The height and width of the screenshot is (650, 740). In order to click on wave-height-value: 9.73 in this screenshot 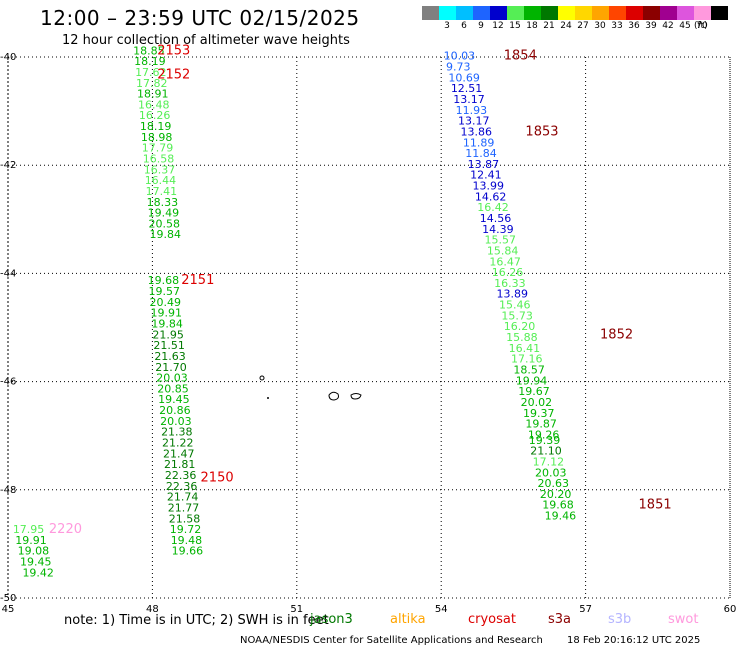, I will do `click(458, 67)`.